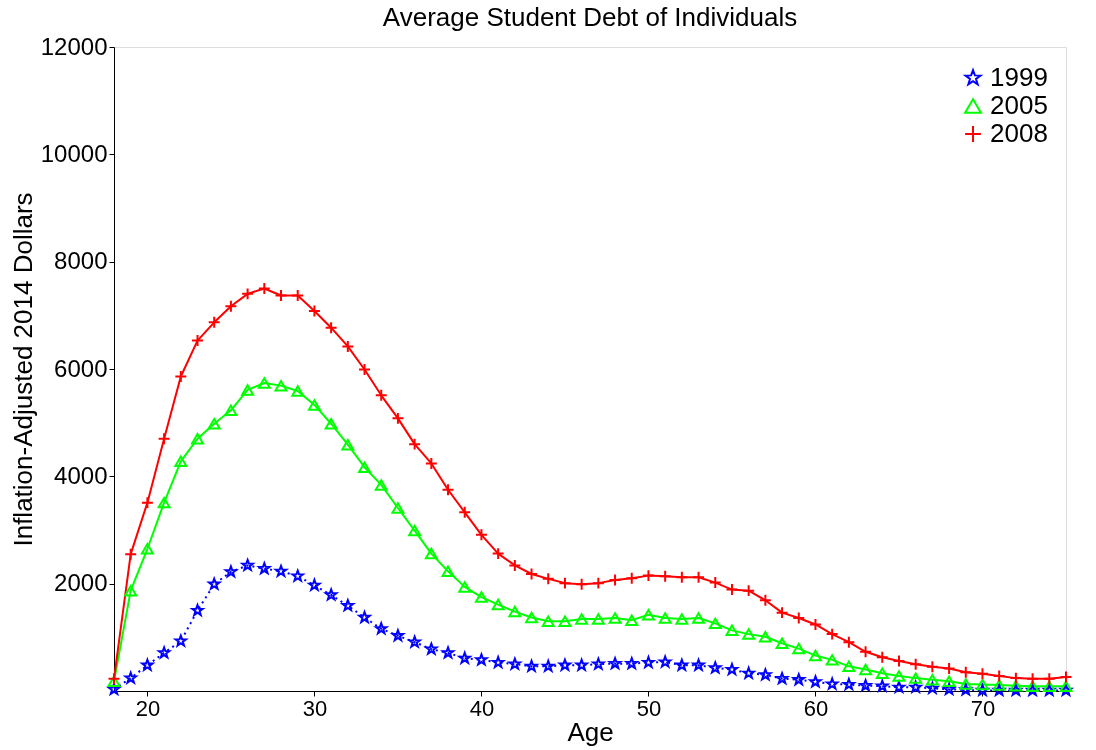 The height and width of the screenshot is (750, 1096). I want to click on x-tick-label: 20, so click(148, 708).